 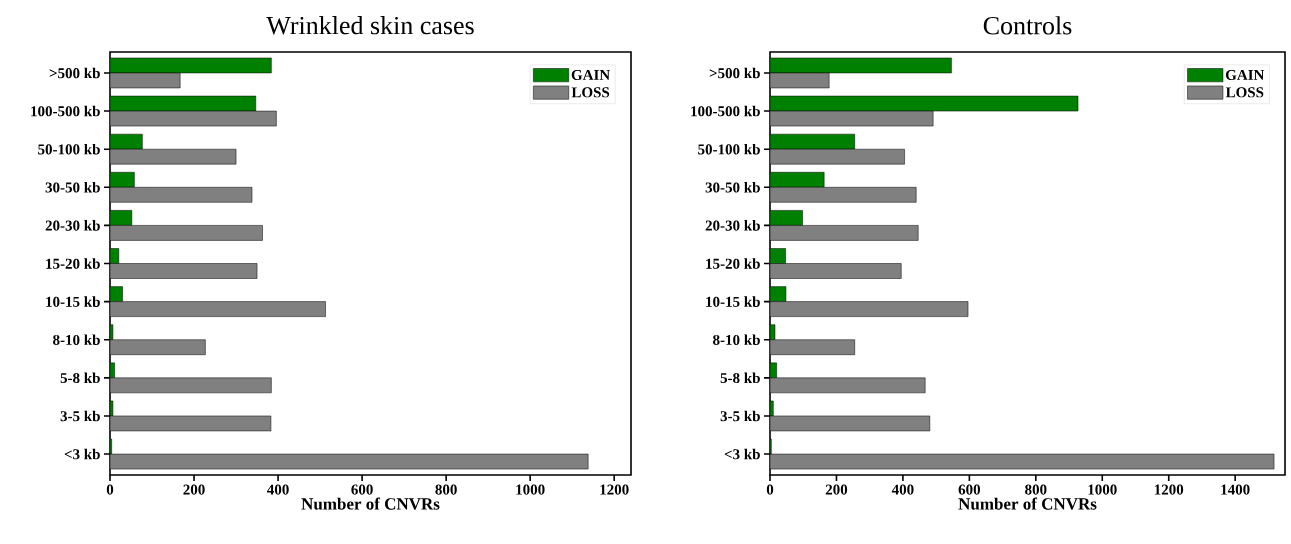 What do you see at coordinates (1027, 25) in the screenshot?
I see `chart-title: Controls` at bounding box center [1027, 25].